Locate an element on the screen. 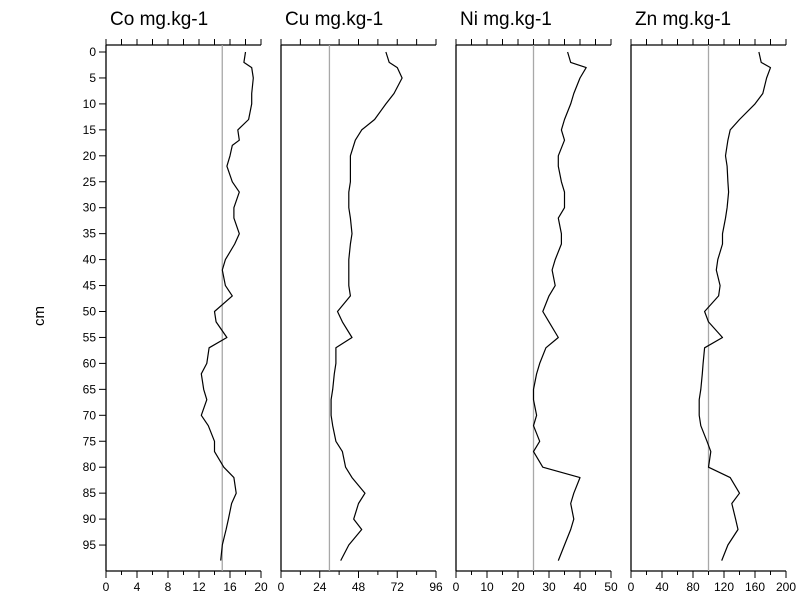 Image resolution: width=799 pixels, height=597 pixels. x-tick-label: 48 is located at coordinates (359, 587).